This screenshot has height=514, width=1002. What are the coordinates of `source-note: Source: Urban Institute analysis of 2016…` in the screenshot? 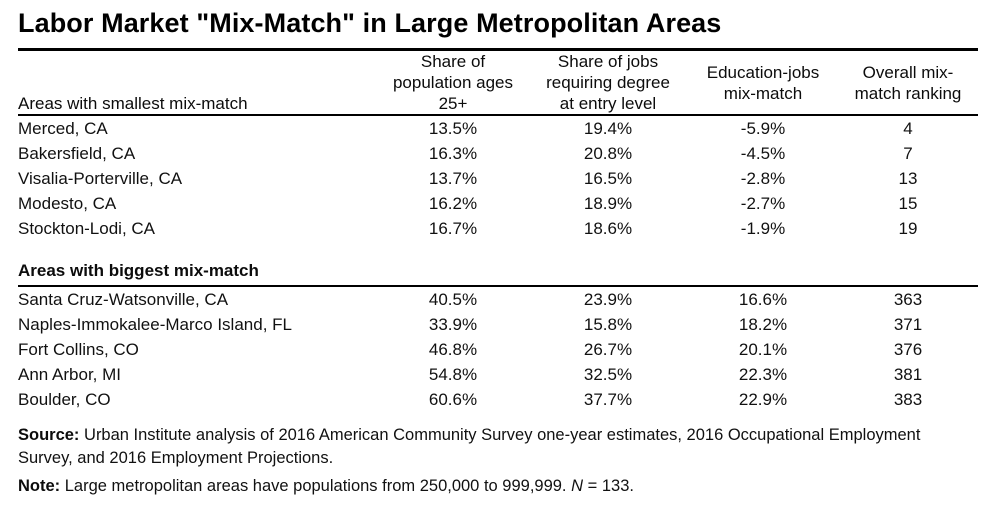 It's located at (498, 447).